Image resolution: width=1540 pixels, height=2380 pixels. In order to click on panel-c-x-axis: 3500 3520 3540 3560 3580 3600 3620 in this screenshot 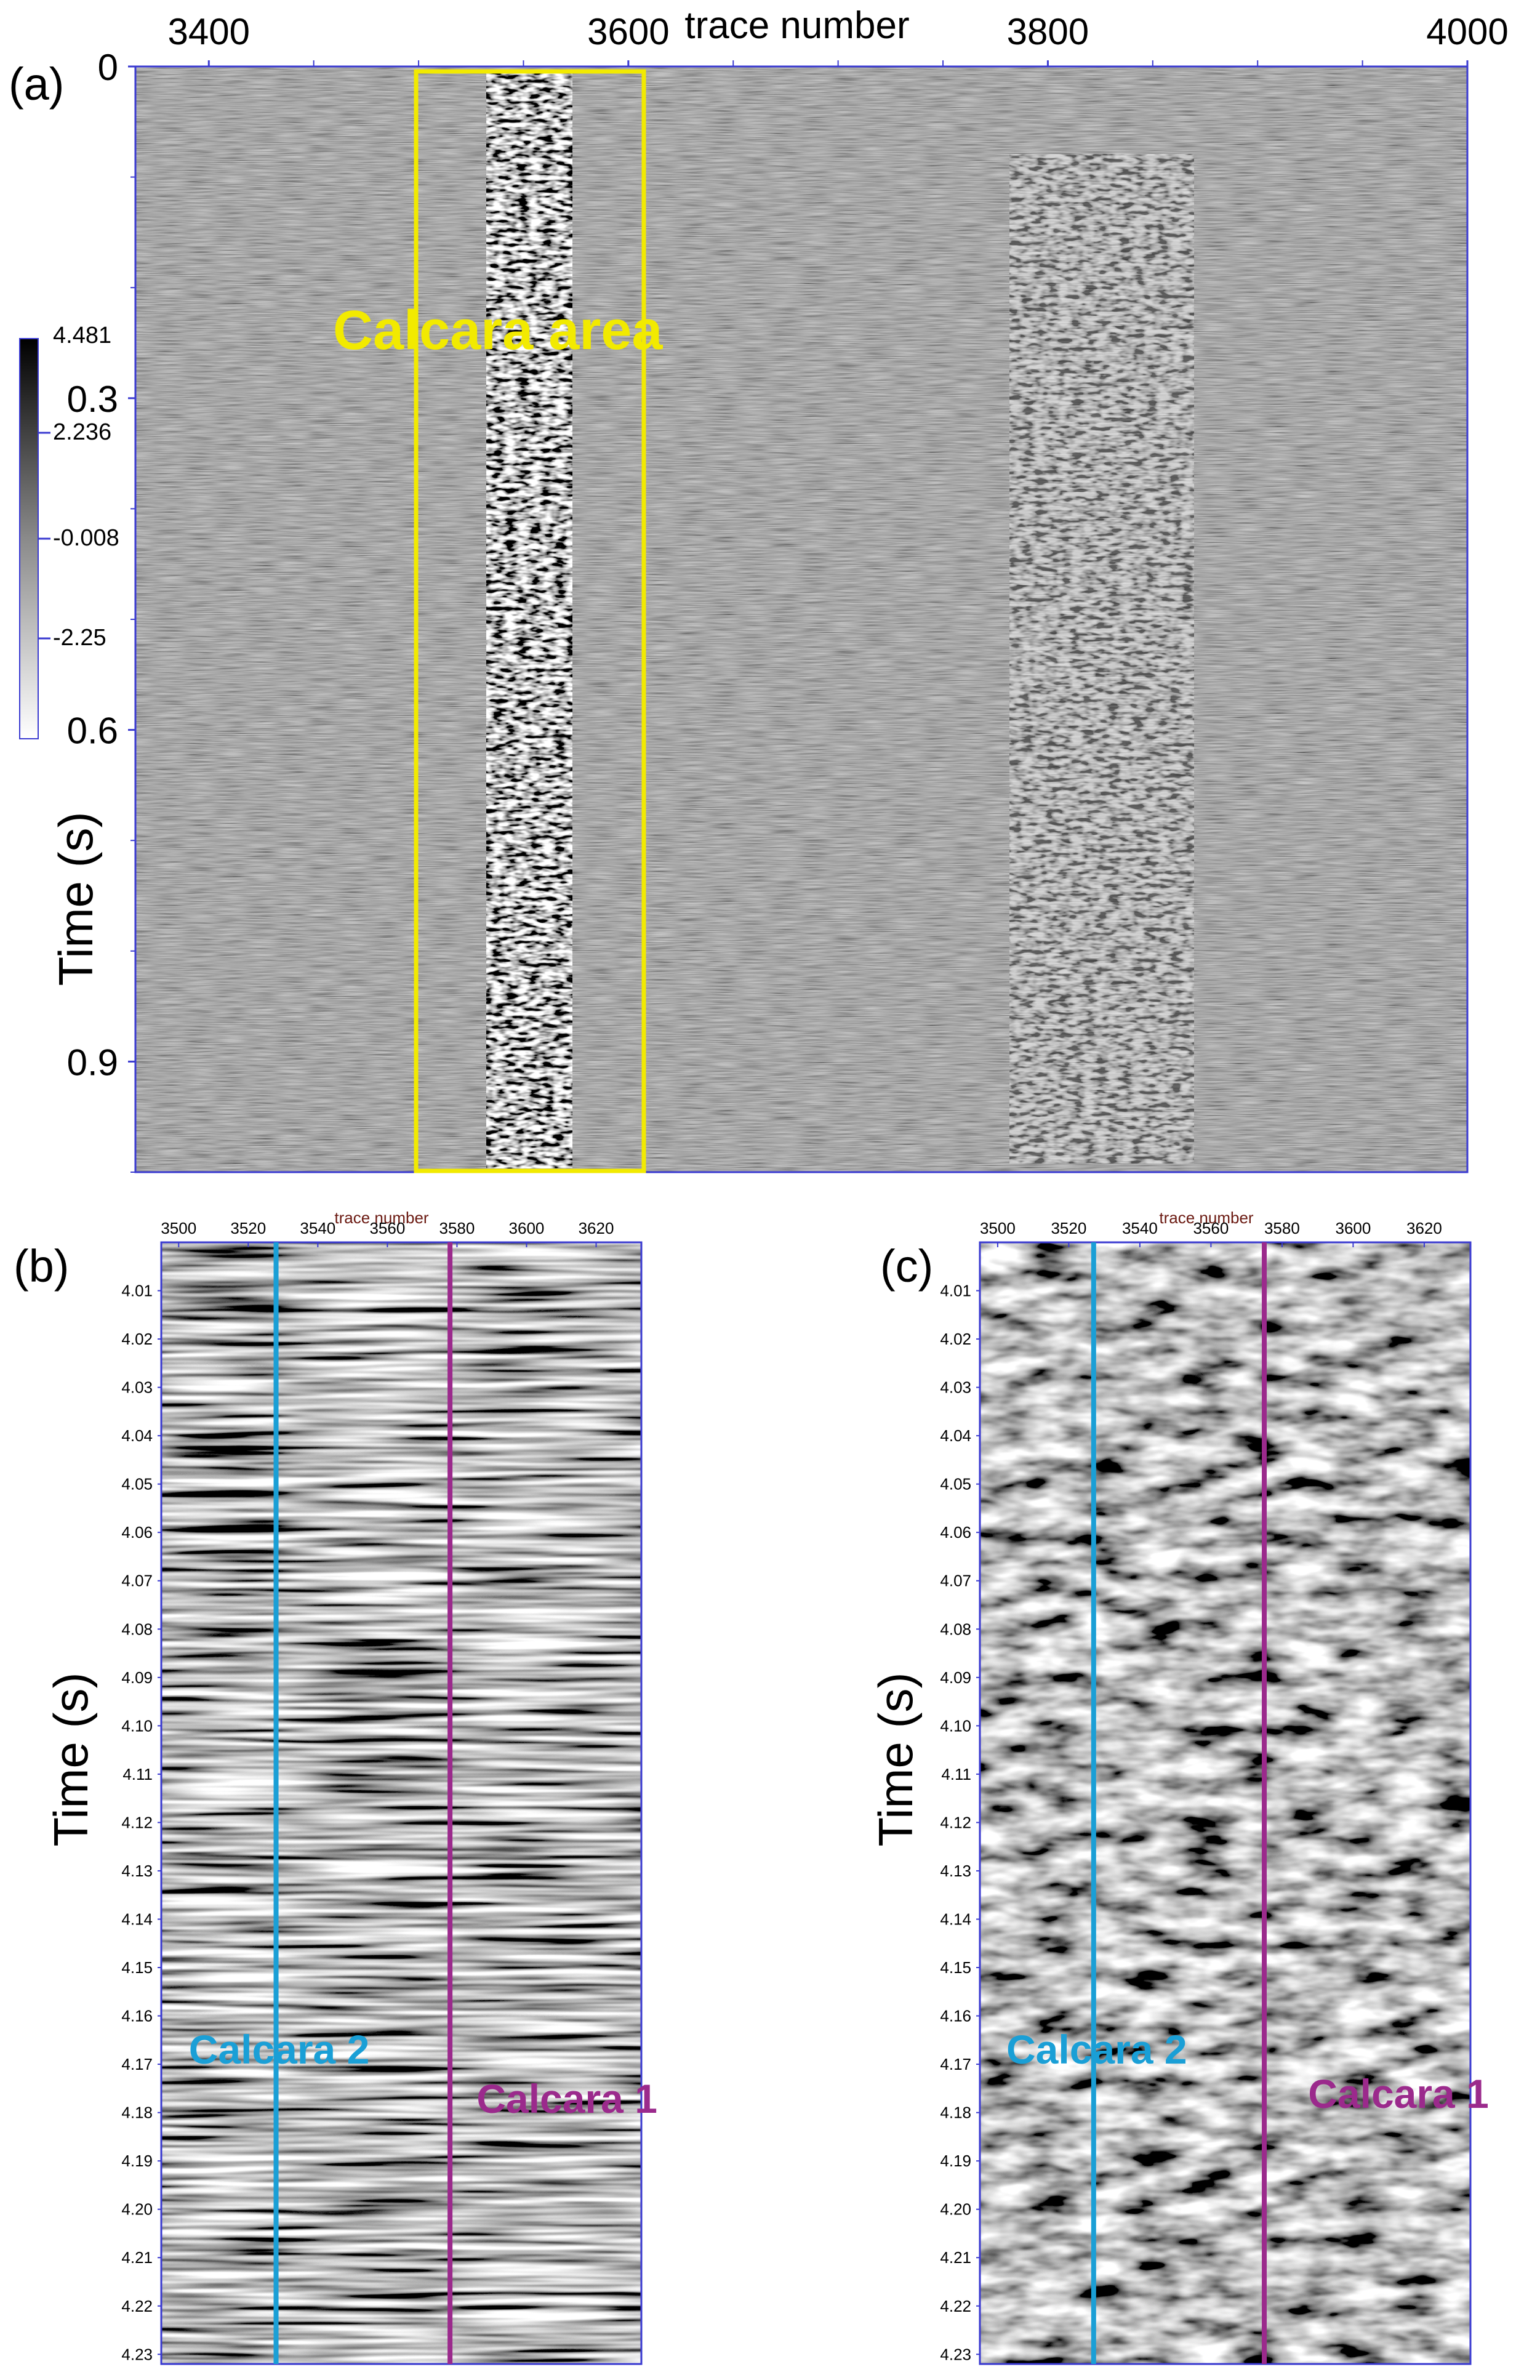, I will do `click(1211, 1233)`.